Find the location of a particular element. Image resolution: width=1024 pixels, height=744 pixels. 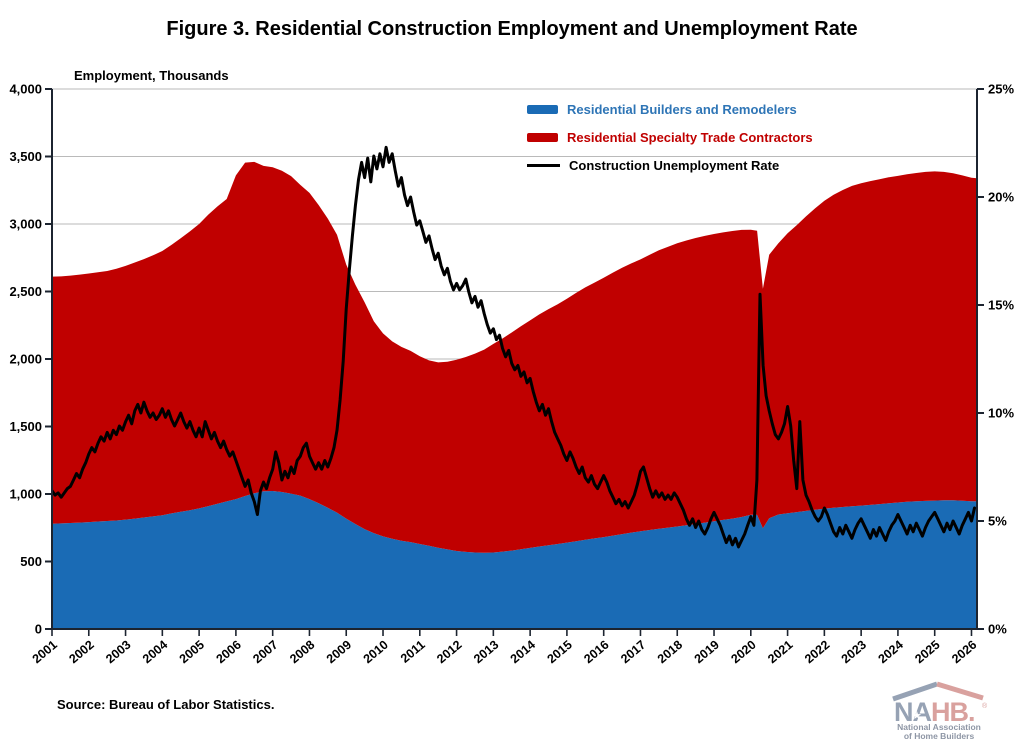

right-axis-tick-label: 5% is located at coordinates (997, 521).